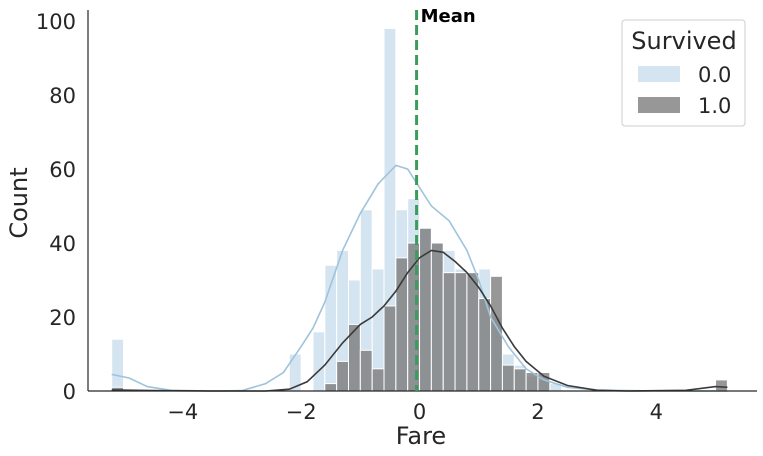 The image size is (763, 456). I want to click on x-tick-label: 4, so click(656, 412).